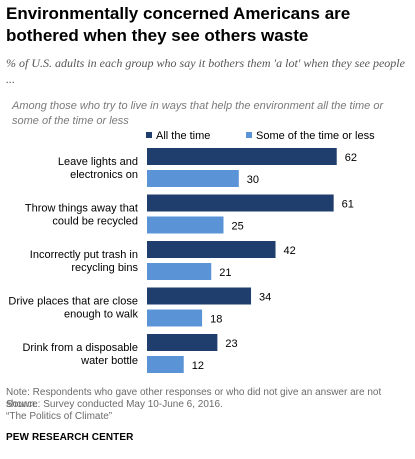 This screenshot has width=415, height=459. I want to click on data-label: 18, so click(216, 320).